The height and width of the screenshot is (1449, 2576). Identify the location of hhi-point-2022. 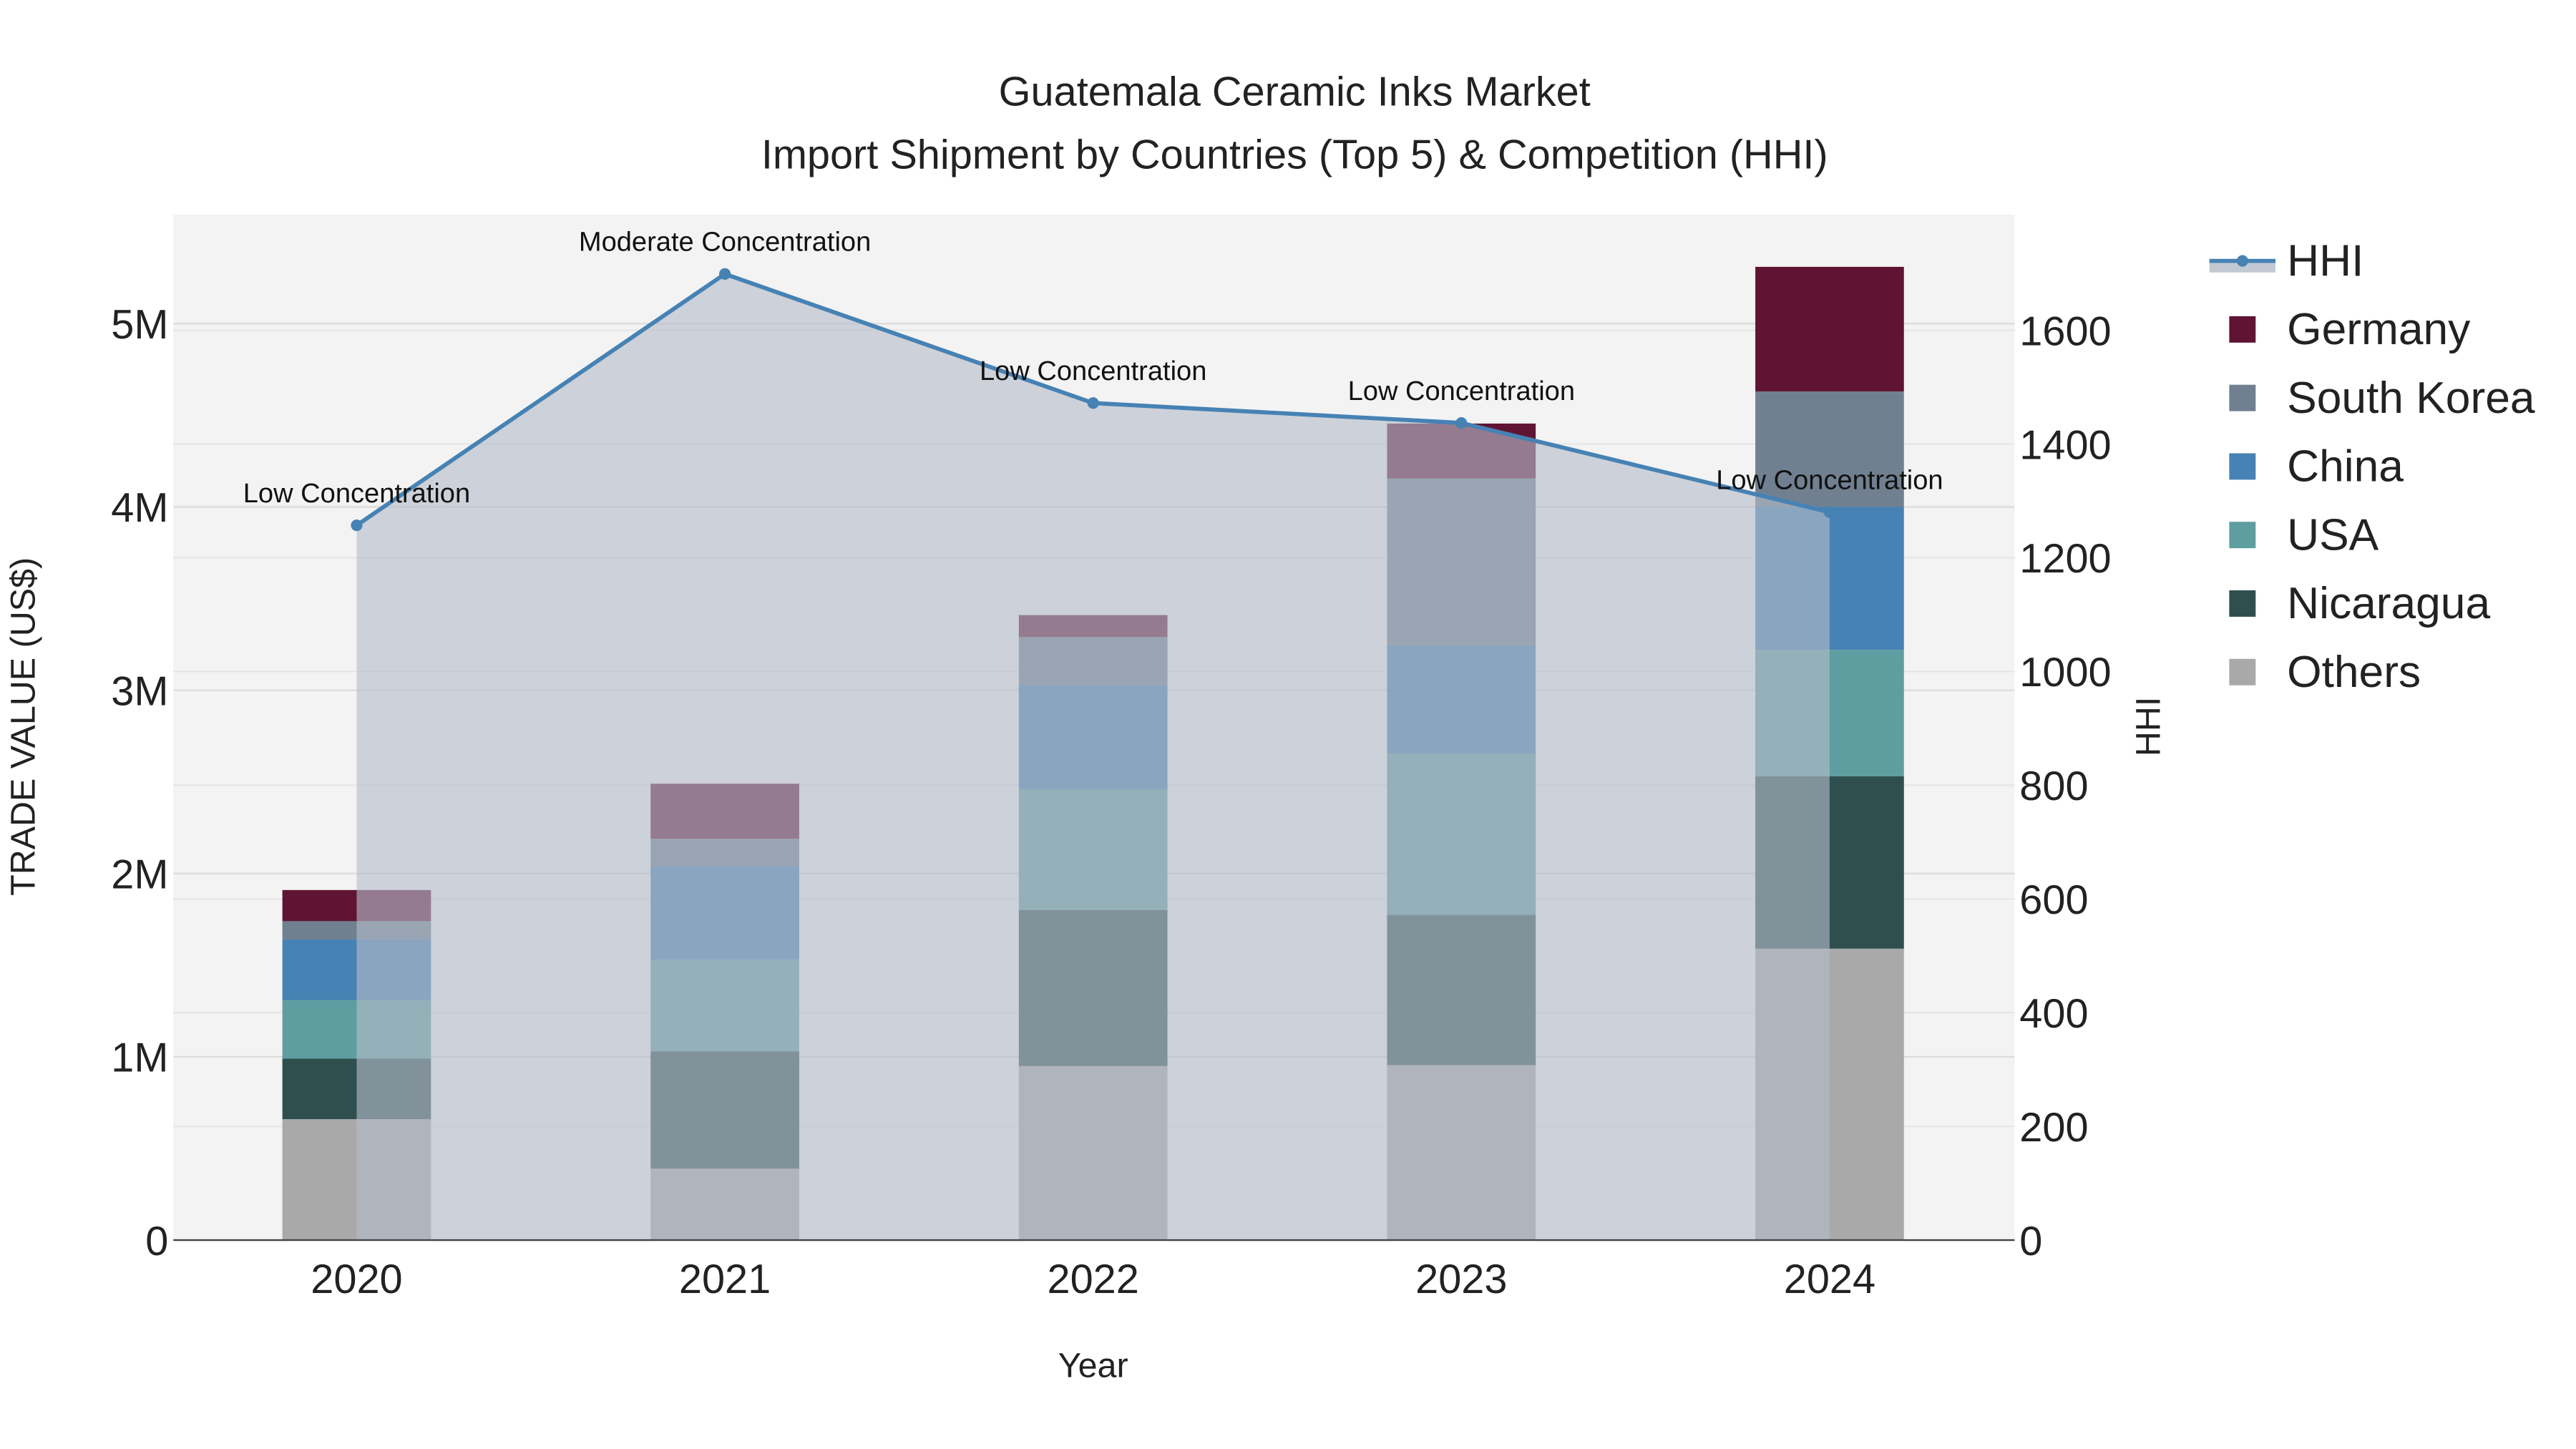
(1093, 403).